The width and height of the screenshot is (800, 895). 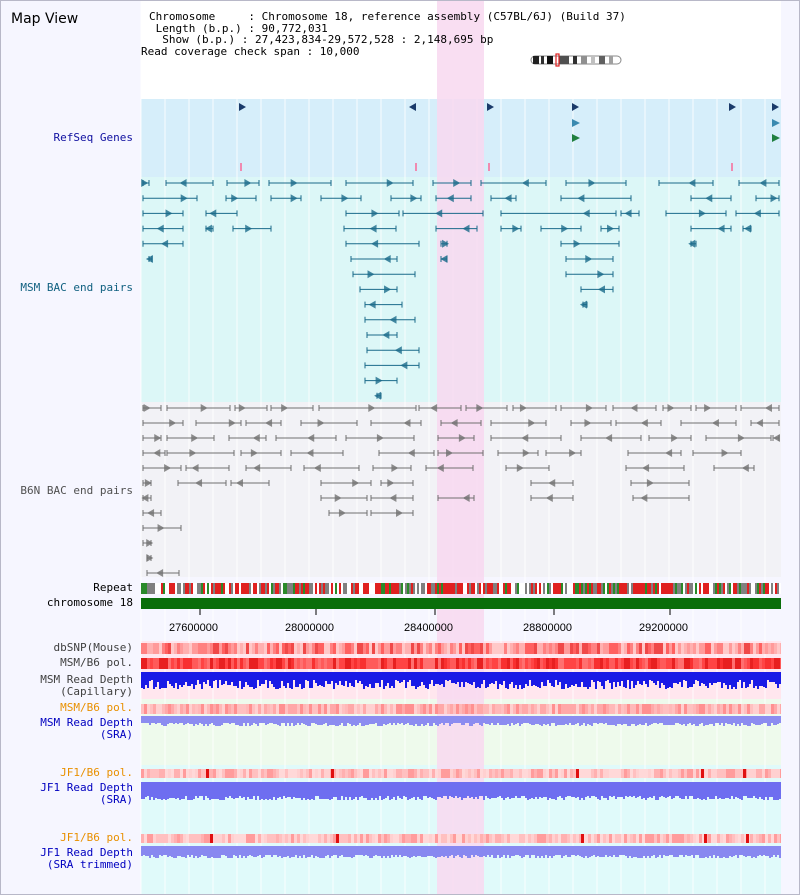 I want to click on track-label-dbsnp: dbSNP(Mouse), so click(x=93, y=647).